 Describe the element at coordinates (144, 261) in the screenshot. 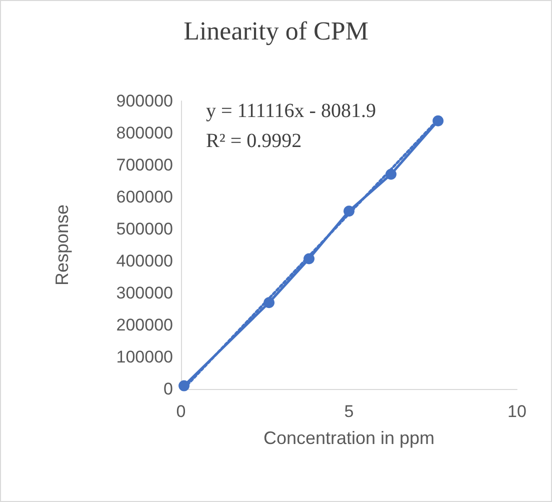

I see `y-tick-label: 400000` at that location.